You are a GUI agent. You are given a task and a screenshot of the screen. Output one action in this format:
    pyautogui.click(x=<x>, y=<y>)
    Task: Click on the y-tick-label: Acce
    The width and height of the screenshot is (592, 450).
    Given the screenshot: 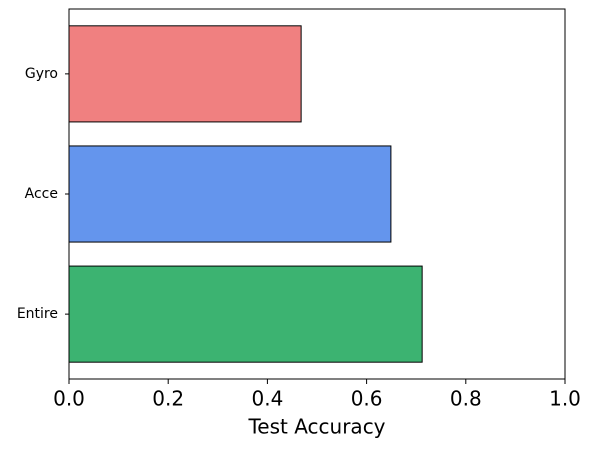 What is the action you would take?
    pyautogui.click(x=41, y=194)
    